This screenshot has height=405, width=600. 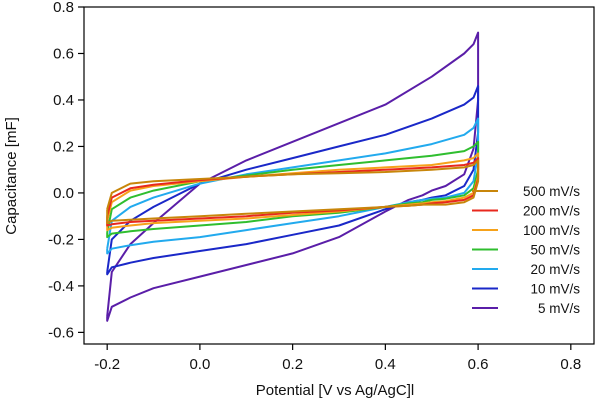 What do you see at coordinates (555, 289) in the screenshot?
I see `legend-entry-label: 10 mV/s` at bounding box center [555, 289].